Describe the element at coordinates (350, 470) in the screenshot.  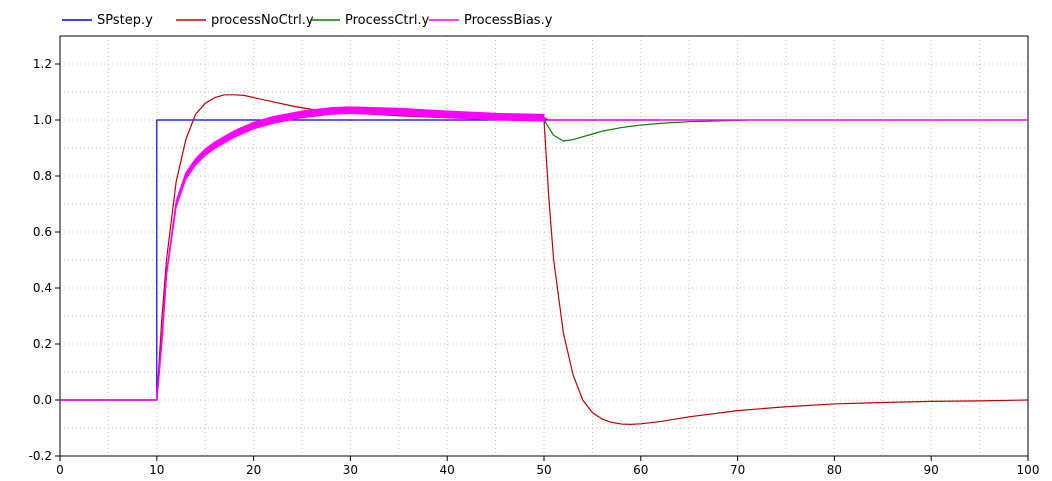
I see `x-tick-label: 30` at that location.